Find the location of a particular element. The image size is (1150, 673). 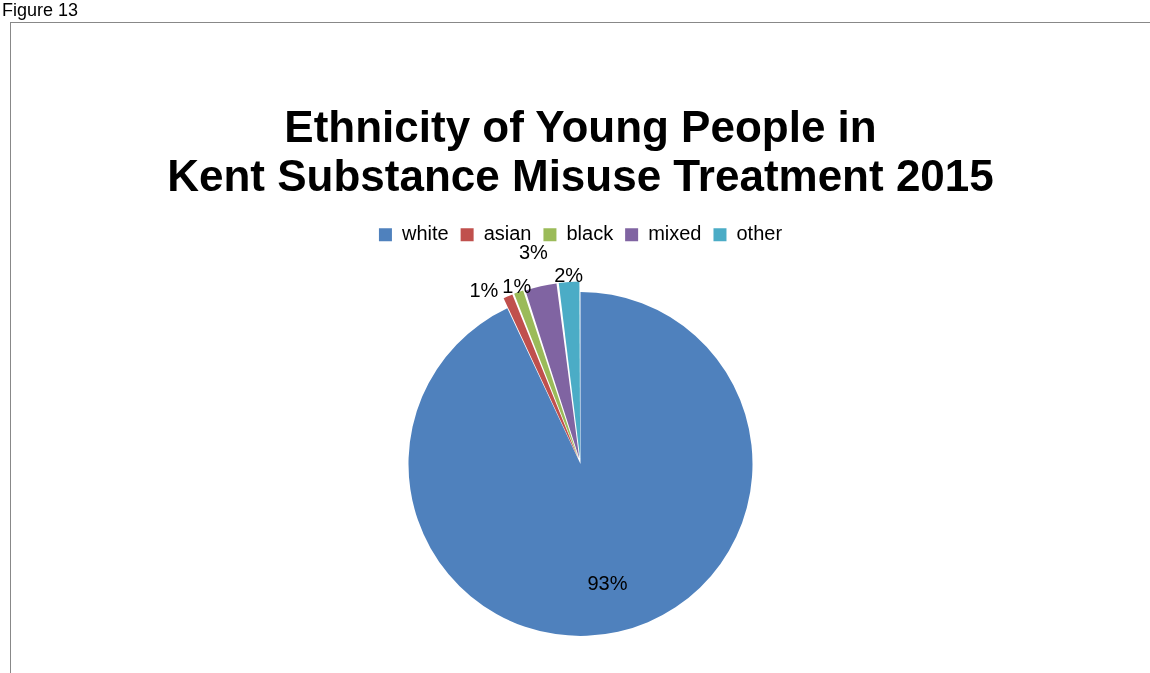

legend-label: white is located at coordinates (424, 233).